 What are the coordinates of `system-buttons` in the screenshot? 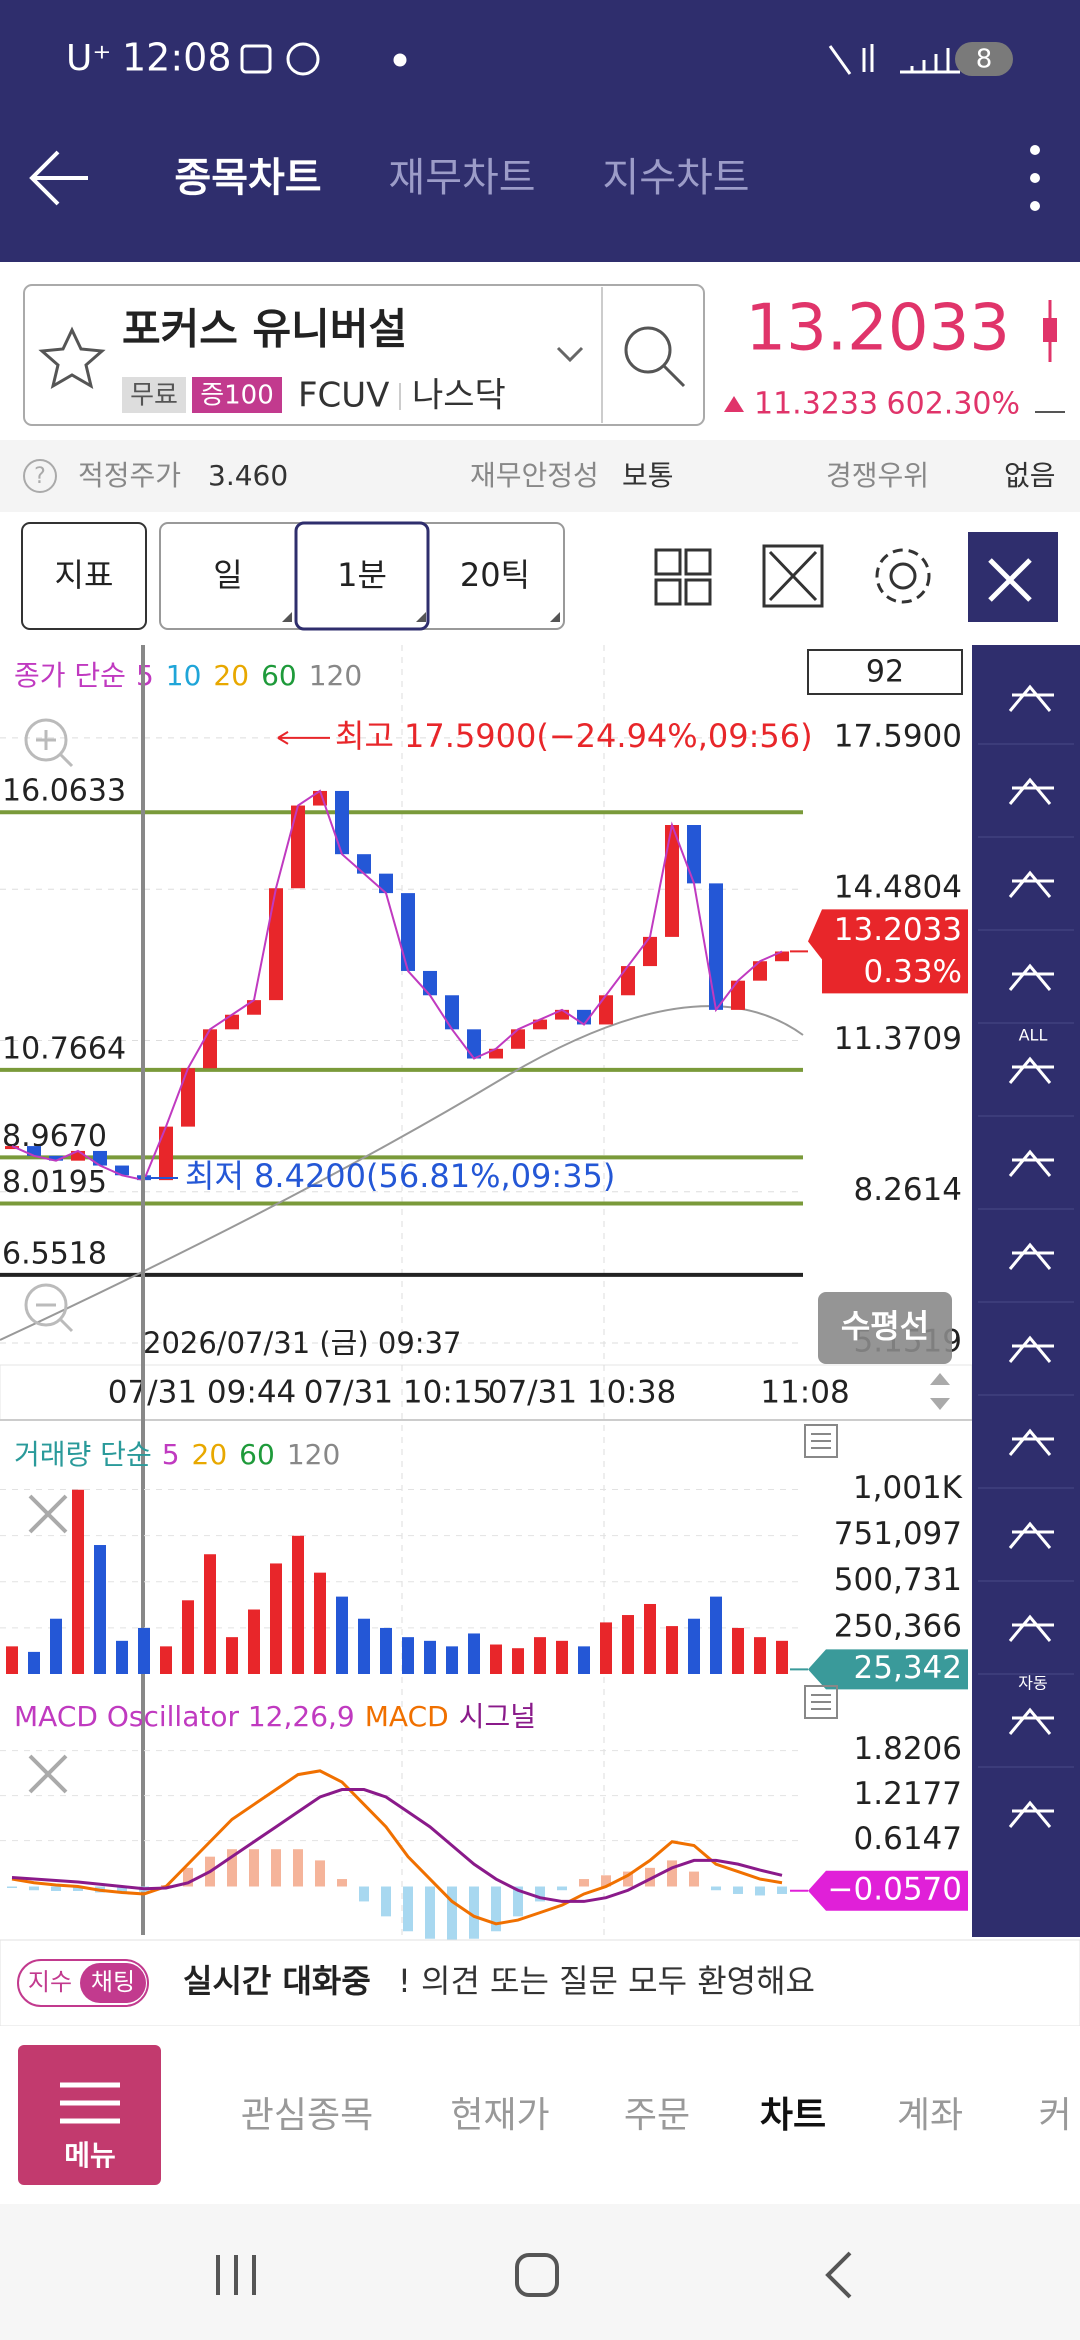 It's located at (534, 2275).